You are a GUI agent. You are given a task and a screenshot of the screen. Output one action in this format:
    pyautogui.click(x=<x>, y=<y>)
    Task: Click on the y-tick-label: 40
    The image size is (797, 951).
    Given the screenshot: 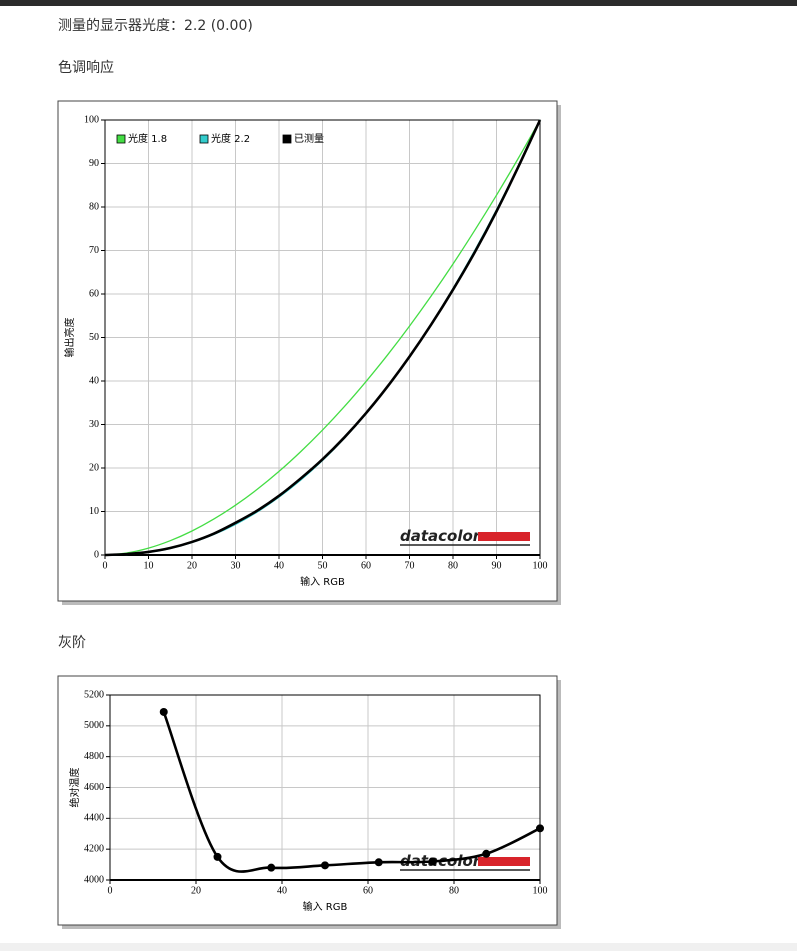 What is the action you would take?
    pyautogui.click(x=94, y=380)
    